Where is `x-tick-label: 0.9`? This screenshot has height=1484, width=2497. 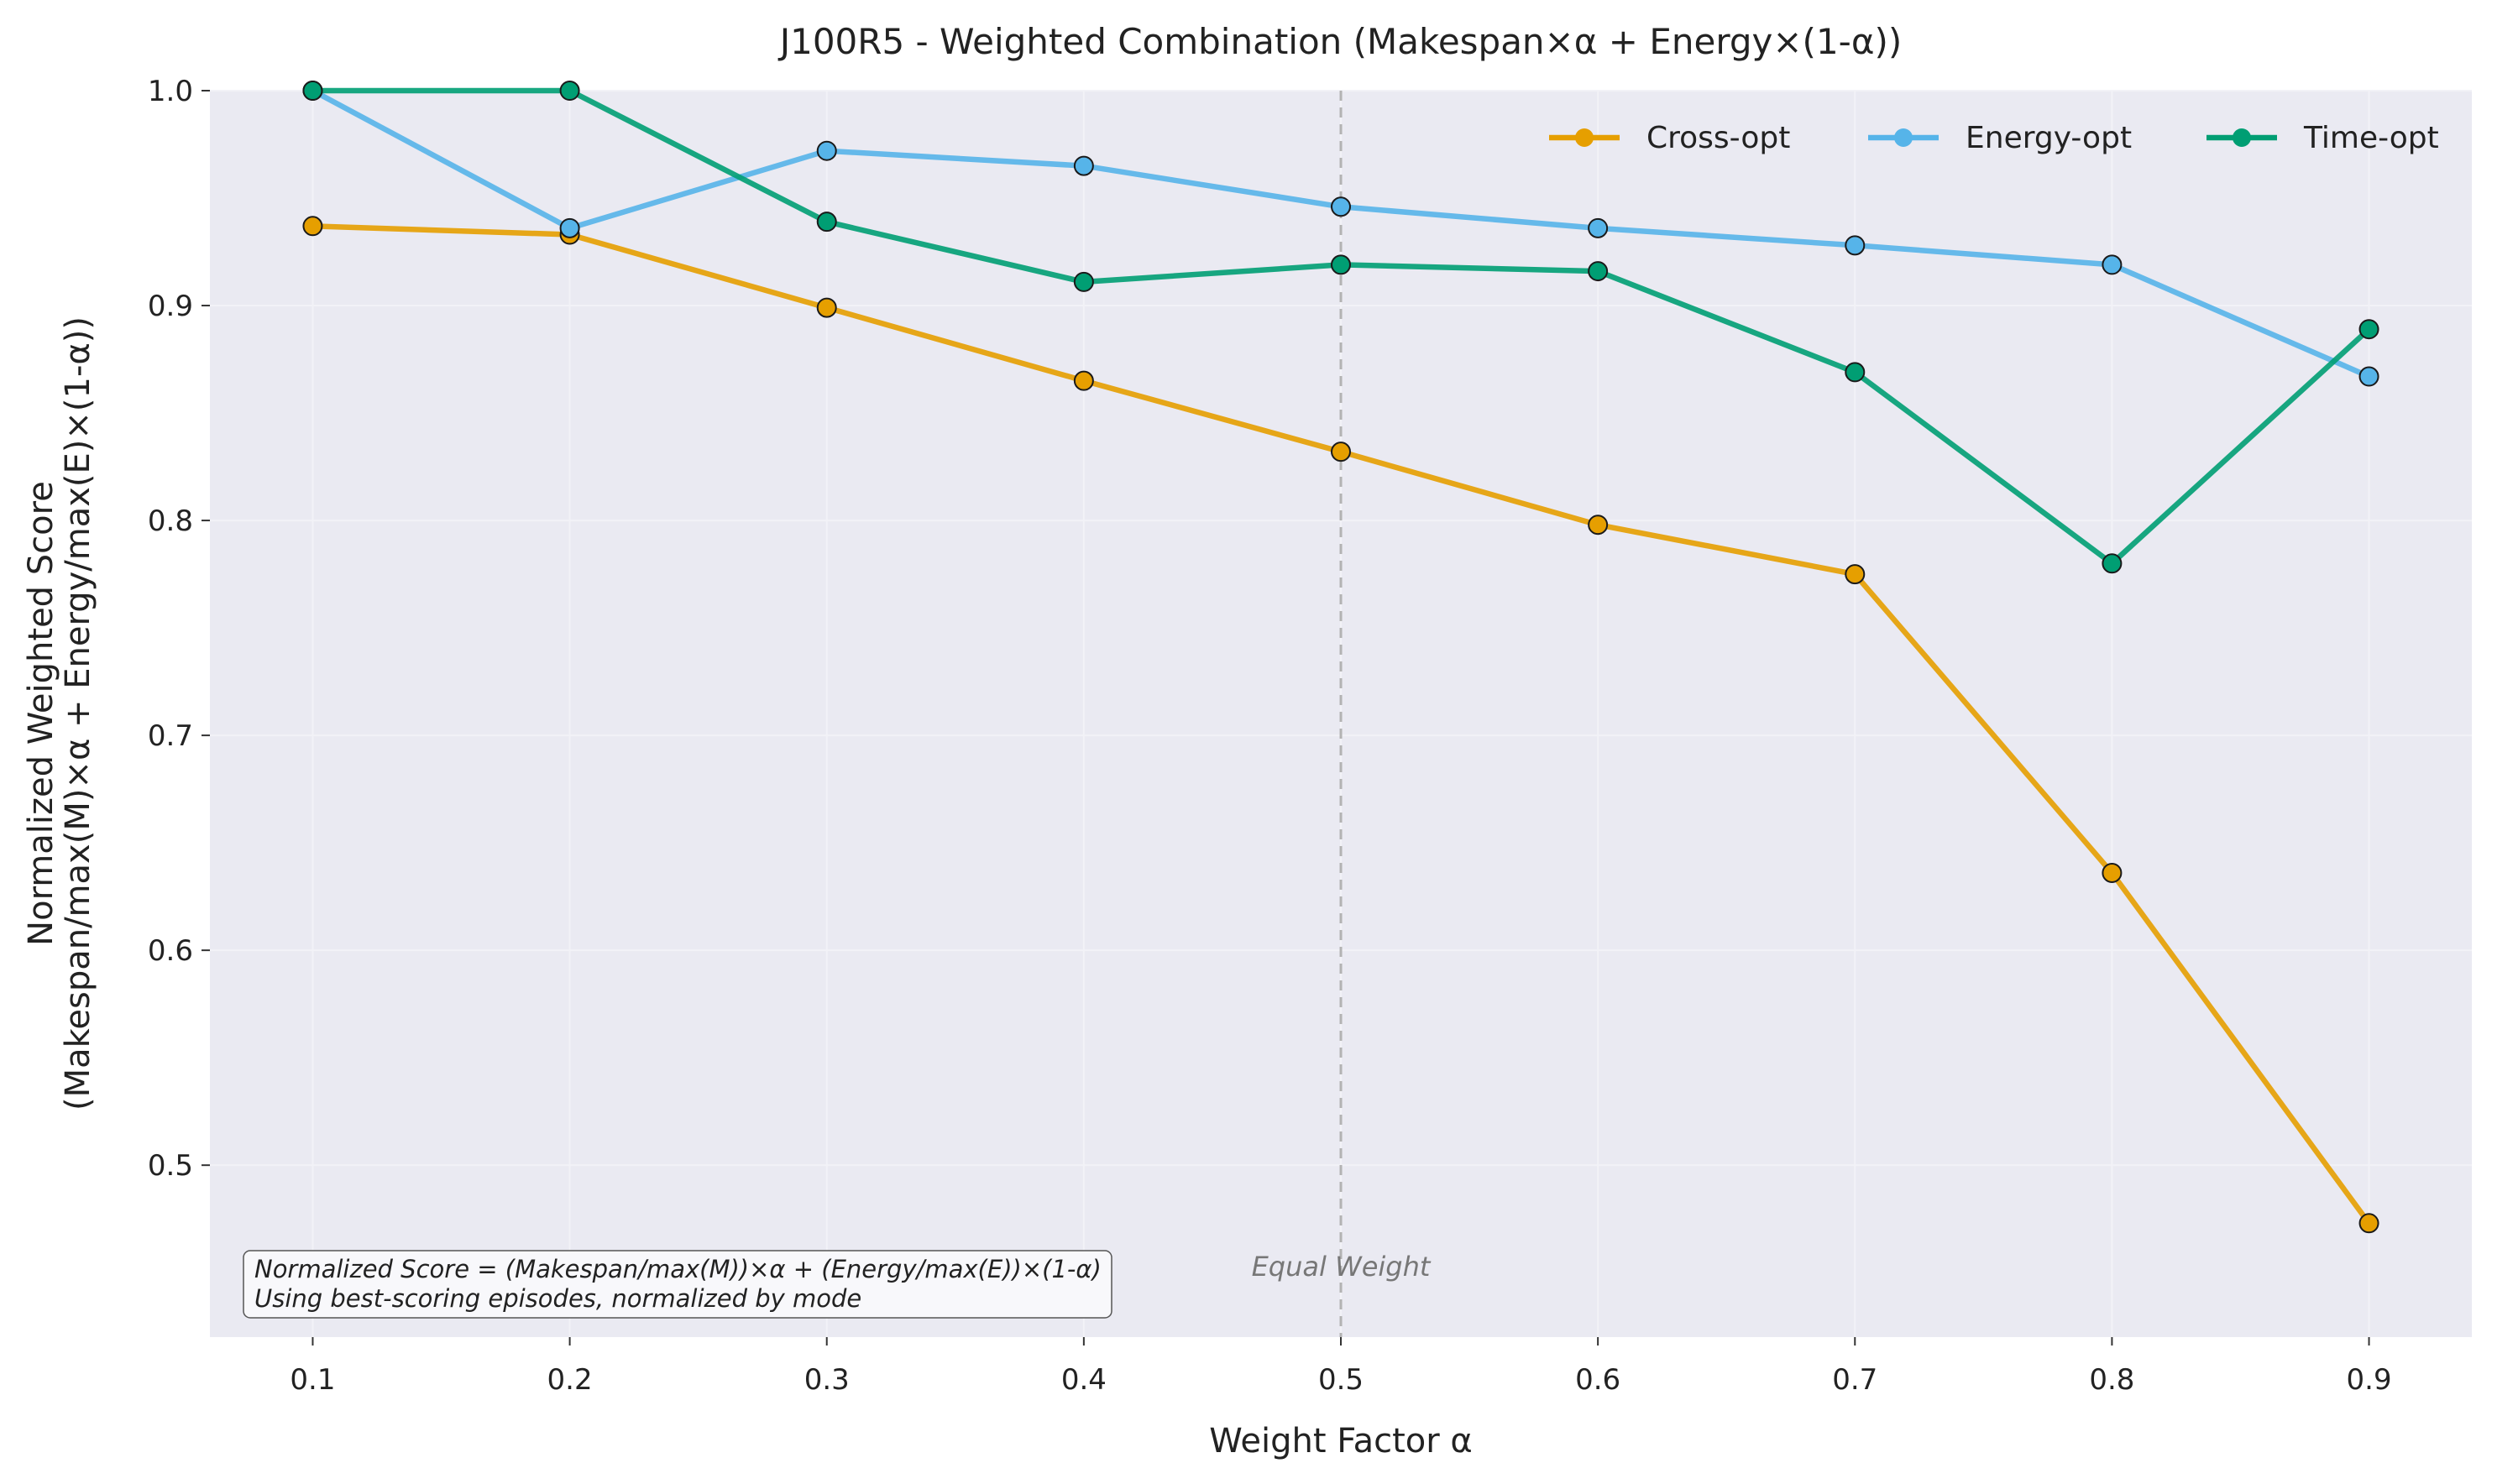
x-tick-label: 0.9 is located at coordinates (2369, 1380).